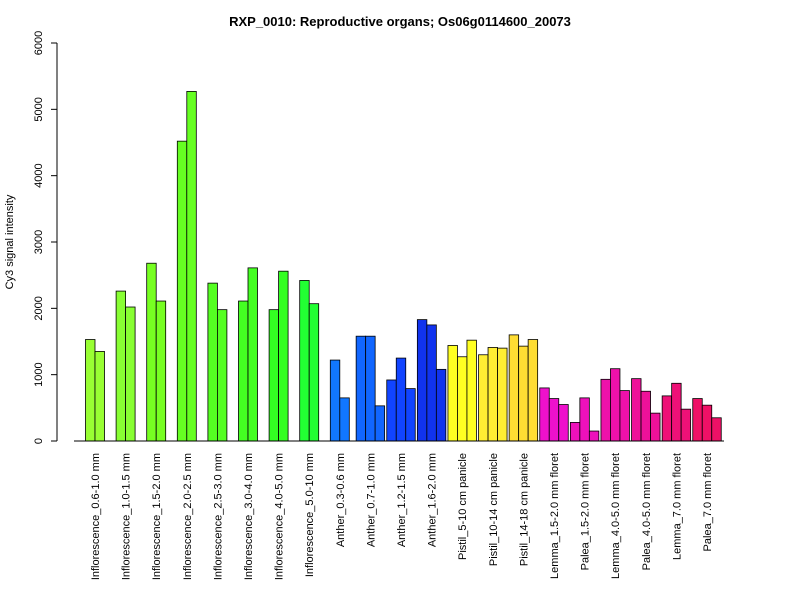 The width and height of the screenshot is (800, 600). What do you see at coordinates (249, 516) in the screenshot?
I see `x-tick-label: Inflorescence_3.0-4.0 mm` at bounding box center [249, 516].